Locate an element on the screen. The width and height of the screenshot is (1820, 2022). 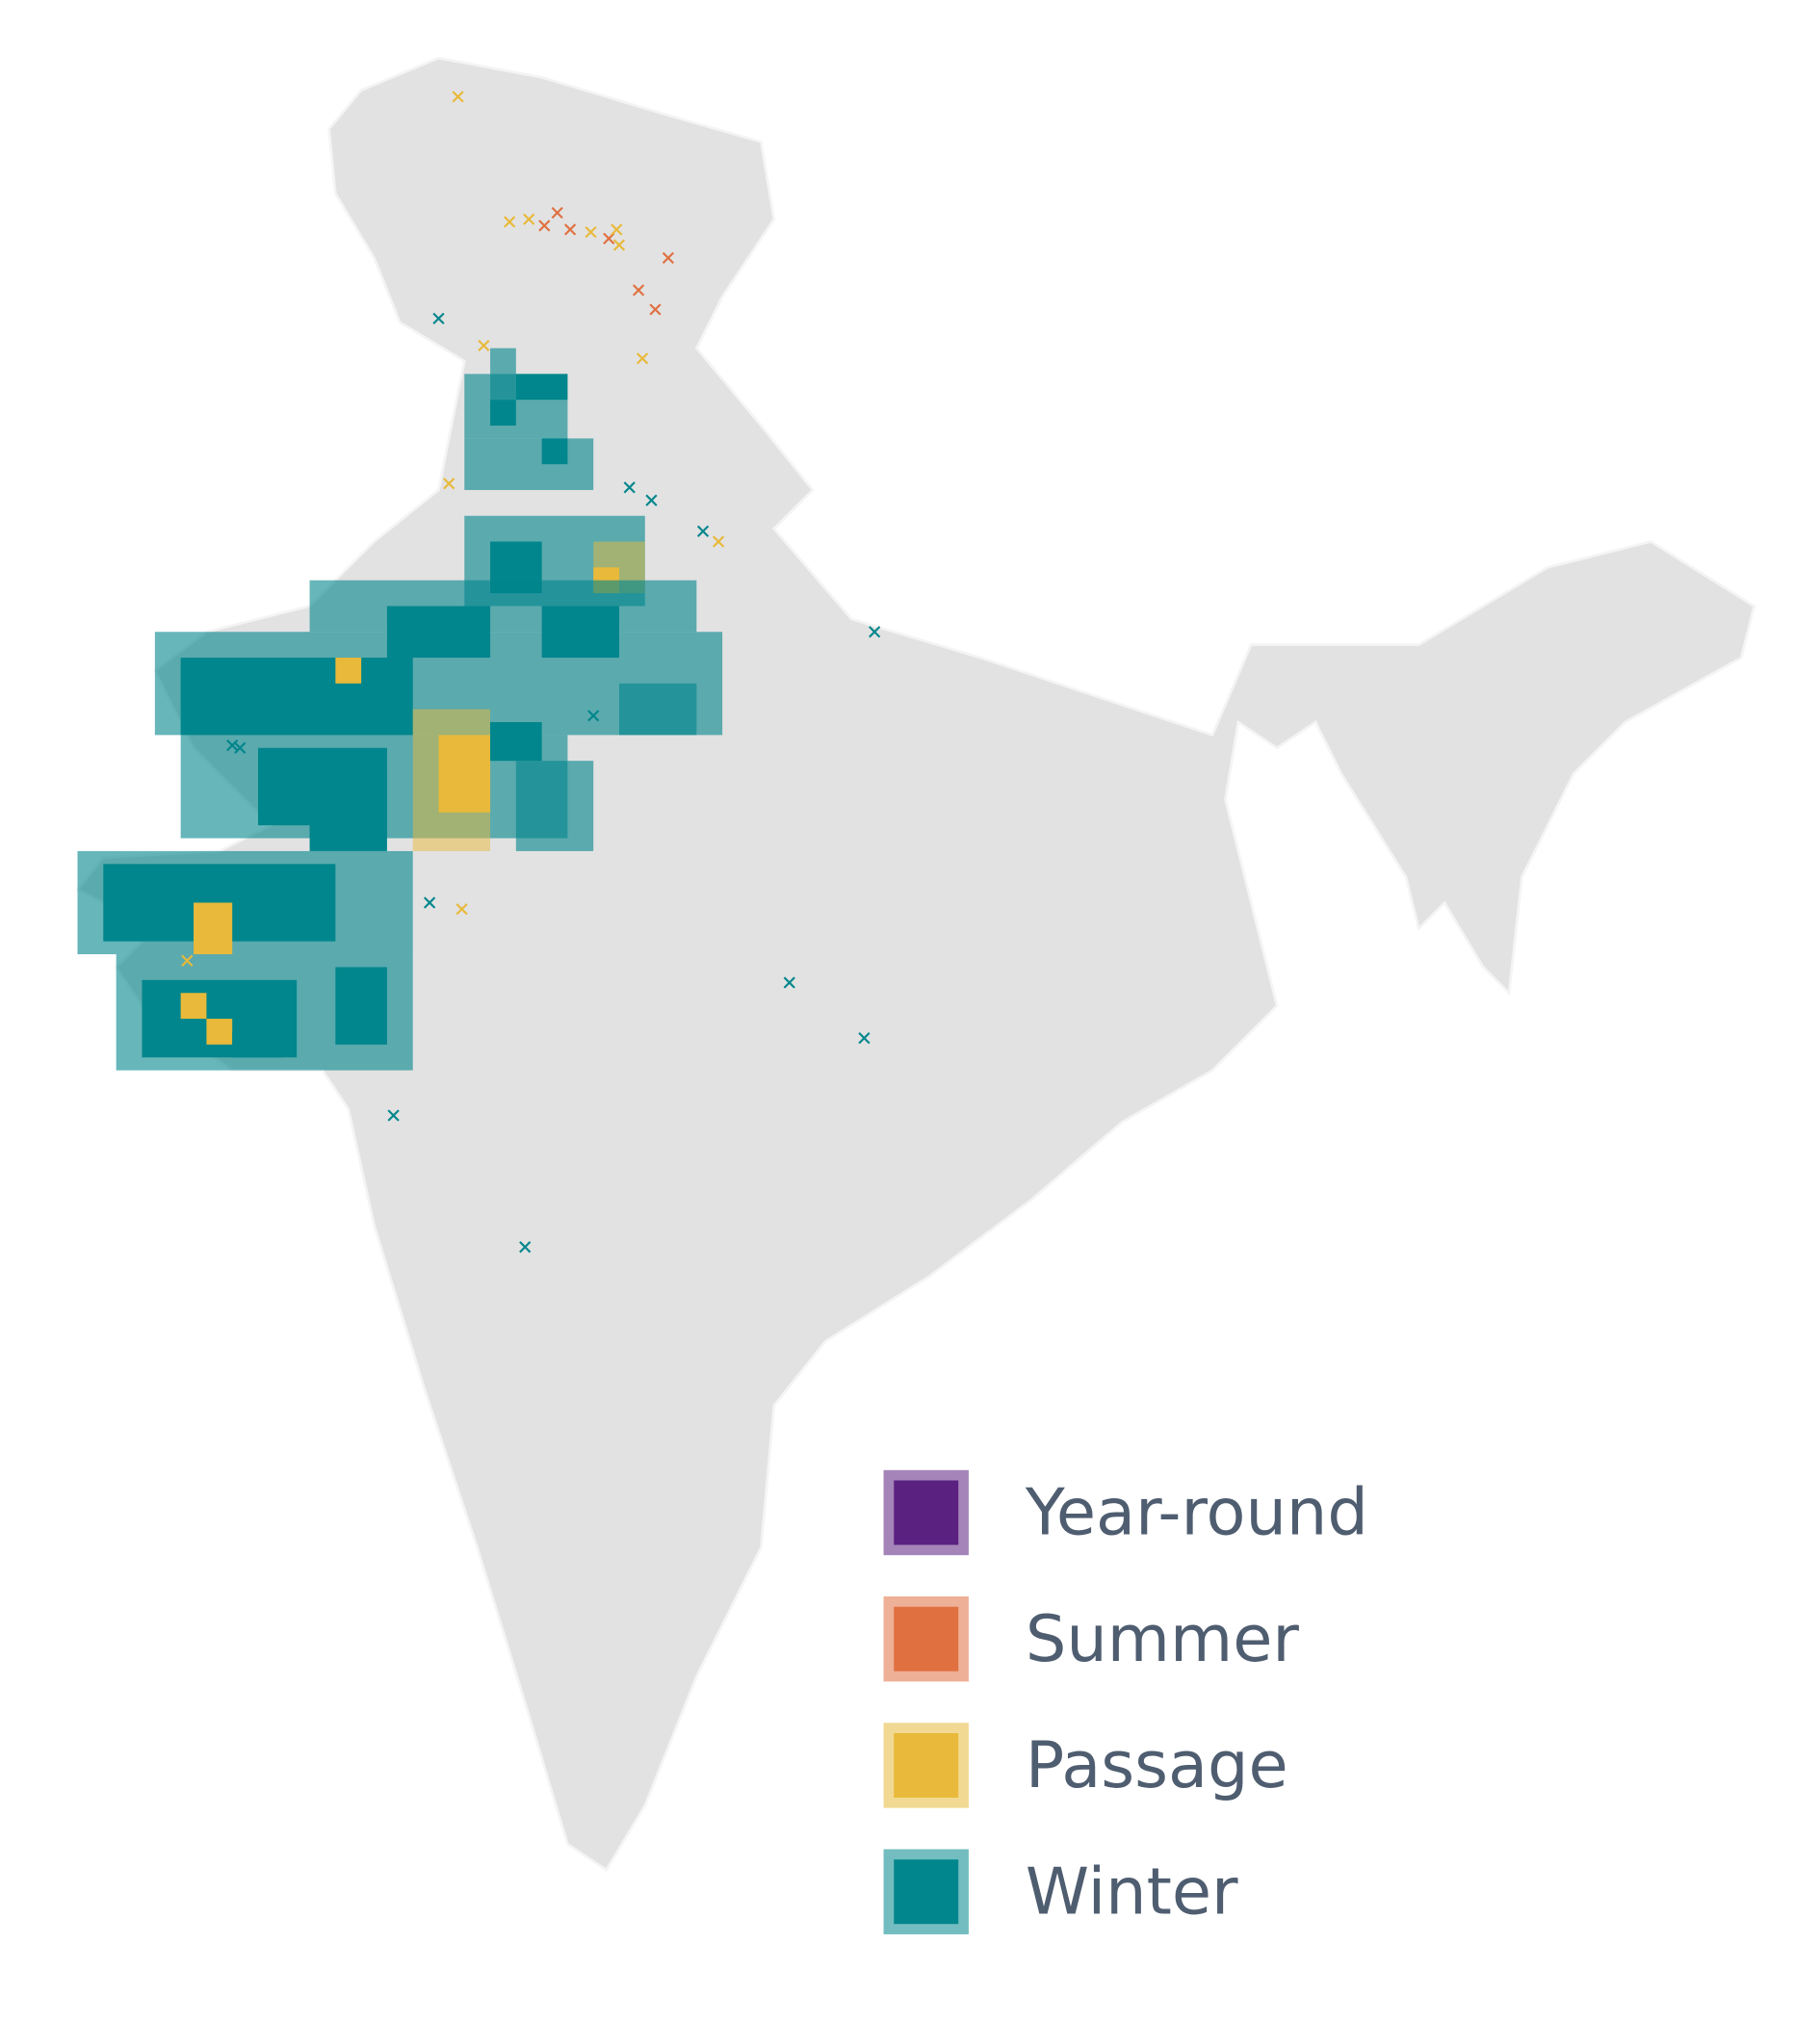
range-cells is located at coordinates (400, 709).